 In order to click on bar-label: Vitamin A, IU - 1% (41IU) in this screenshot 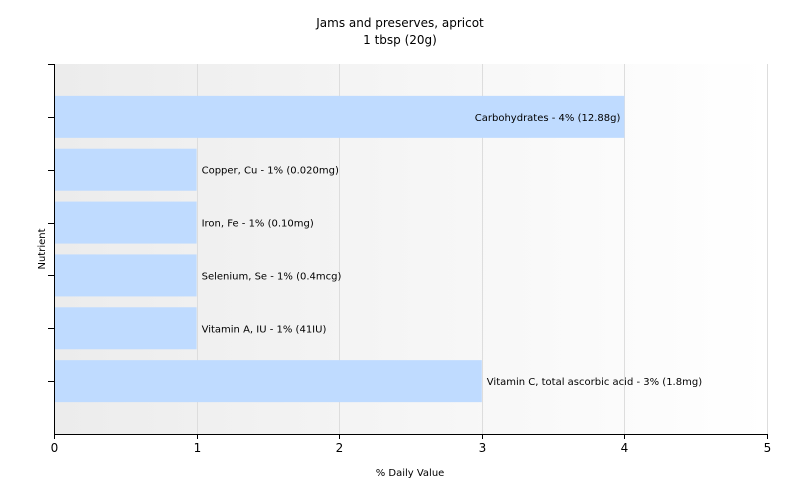, I will do `click(264, 329)`.